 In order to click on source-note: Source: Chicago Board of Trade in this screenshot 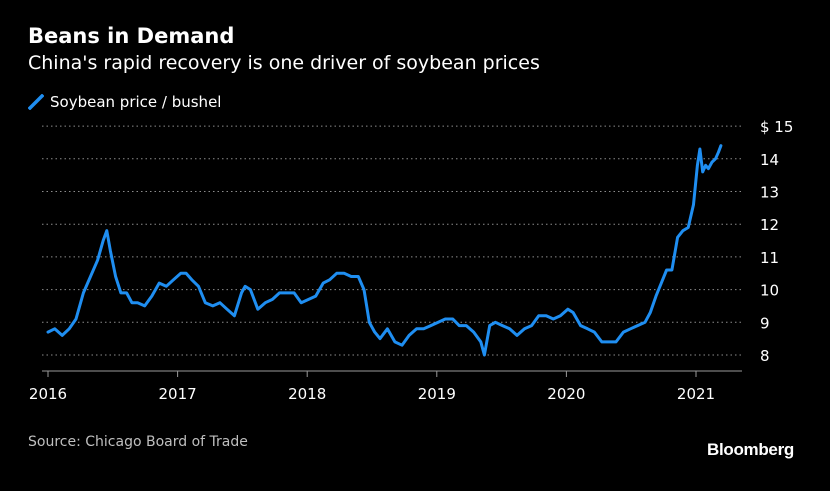, I will do `click(138, 442)`.